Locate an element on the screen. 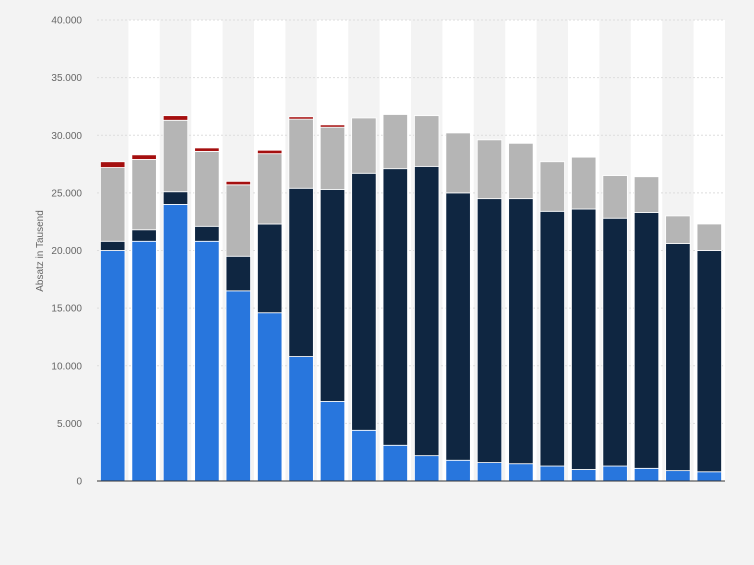  y-tick-label: 25.000 is located at coordinates (66, 193).